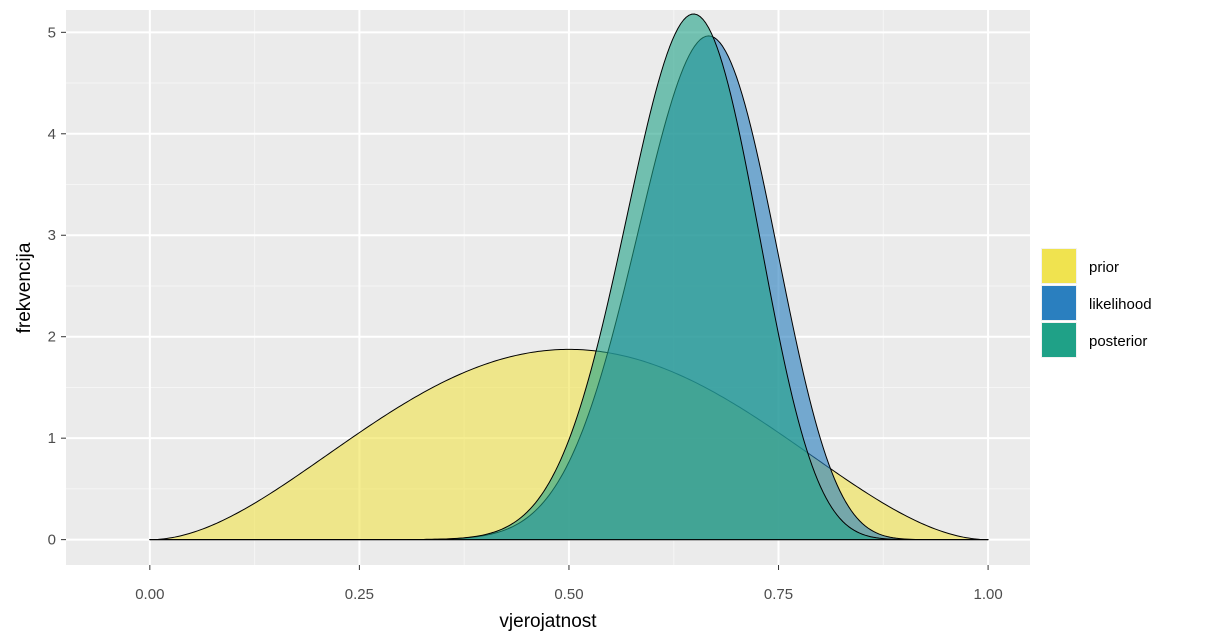  What do you see at coordinates (359, 594) in the screenshot?
I see `x-tick-label: 0.25` at bounding box center [359, 594].